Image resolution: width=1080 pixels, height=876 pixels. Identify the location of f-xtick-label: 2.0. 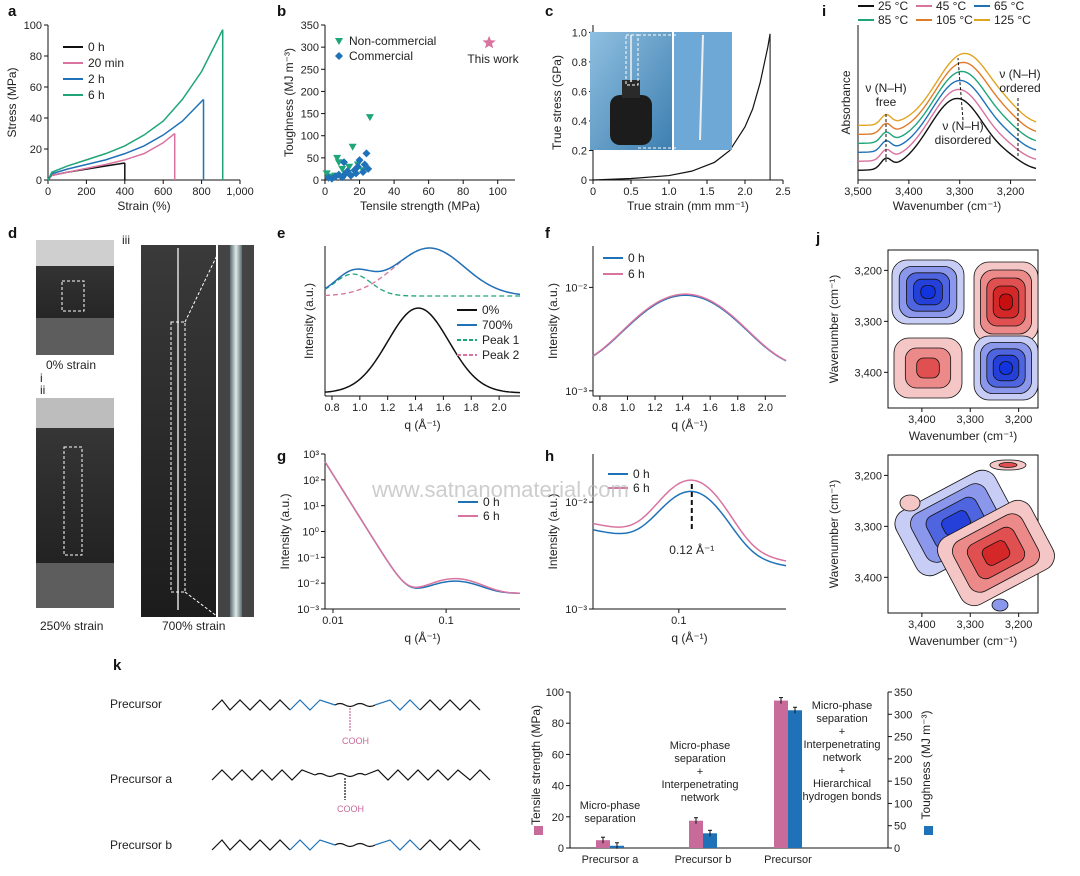
(765, 408).